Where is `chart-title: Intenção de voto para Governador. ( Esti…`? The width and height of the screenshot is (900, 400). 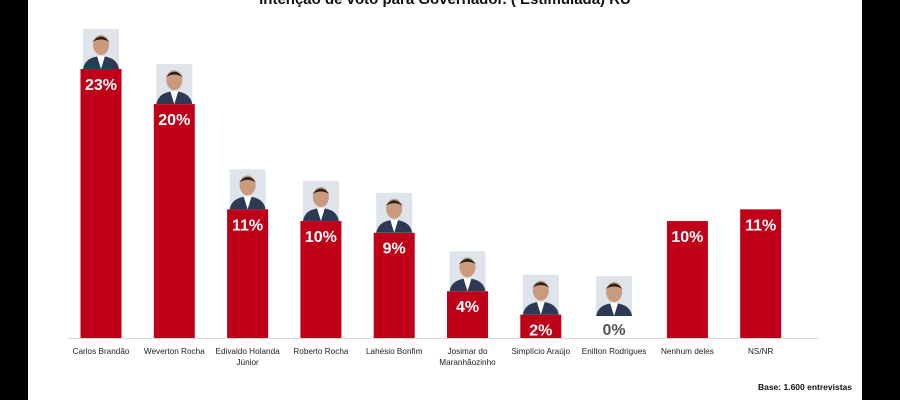
chart-title: Intenção de voto para Governador. ( Esti… is located at coordinates (445, 4).